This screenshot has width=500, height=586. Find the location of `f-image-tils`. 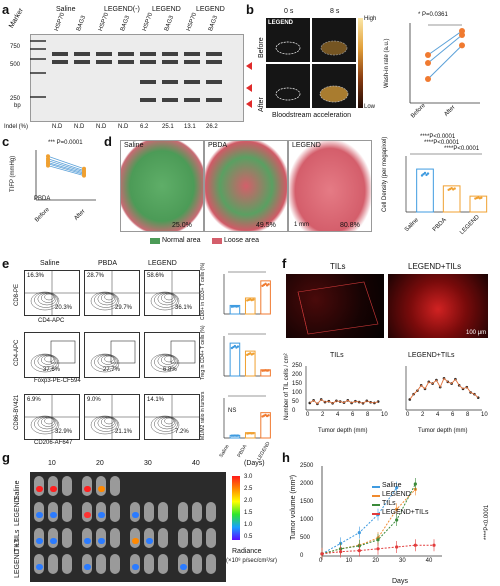

f-image-tils is located at coordinates (335, 306).